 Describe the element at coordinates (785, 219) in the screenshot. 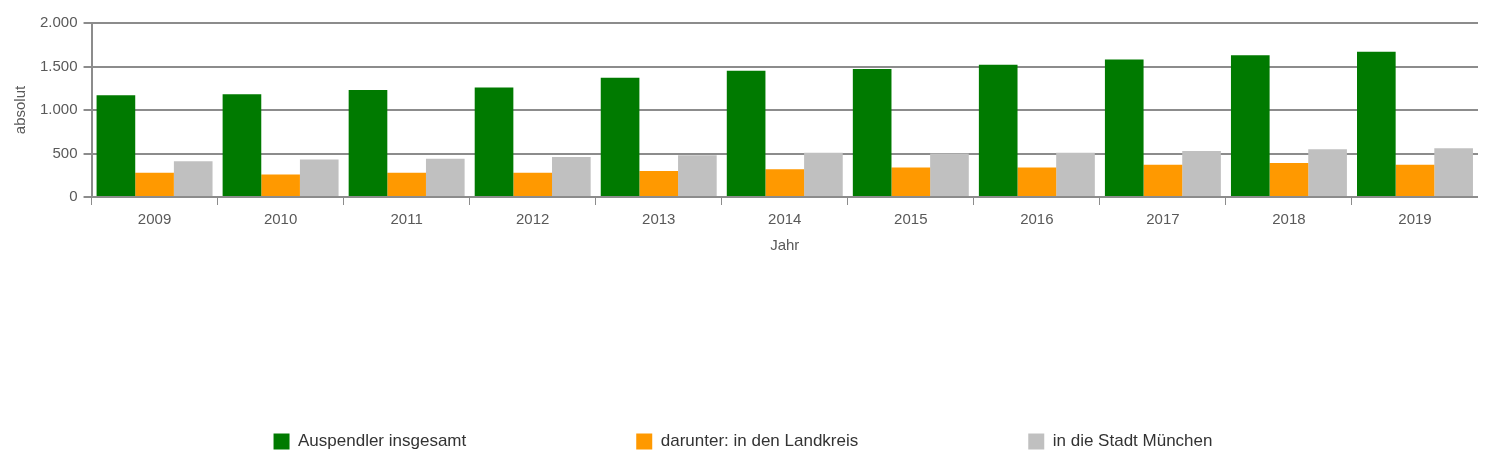

I see `x-tick-label: 2014` at that location.